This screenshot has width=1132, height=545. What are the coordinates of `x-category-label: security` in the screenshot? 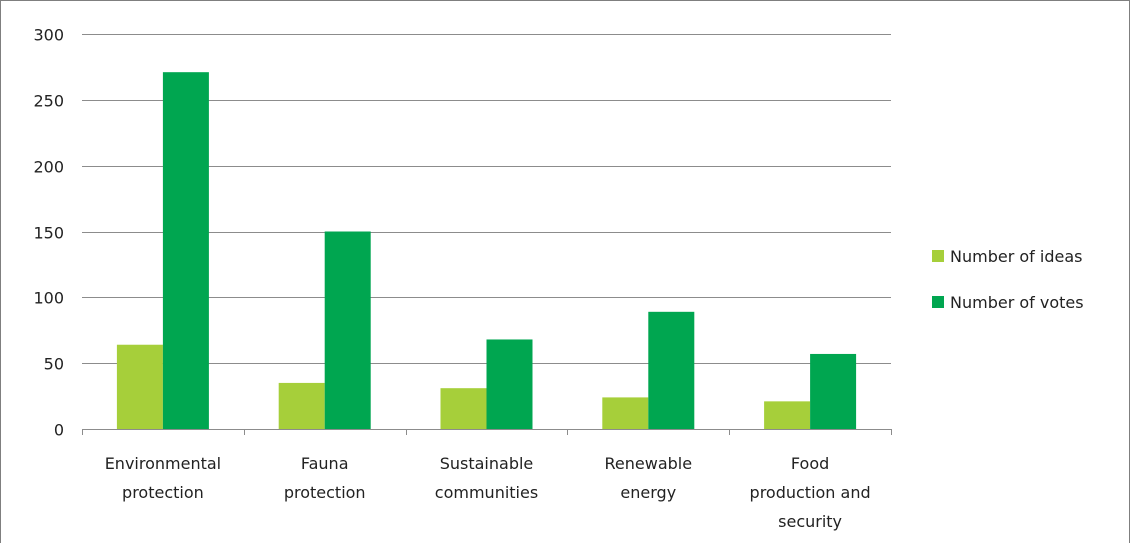 It's located at (810, 521).